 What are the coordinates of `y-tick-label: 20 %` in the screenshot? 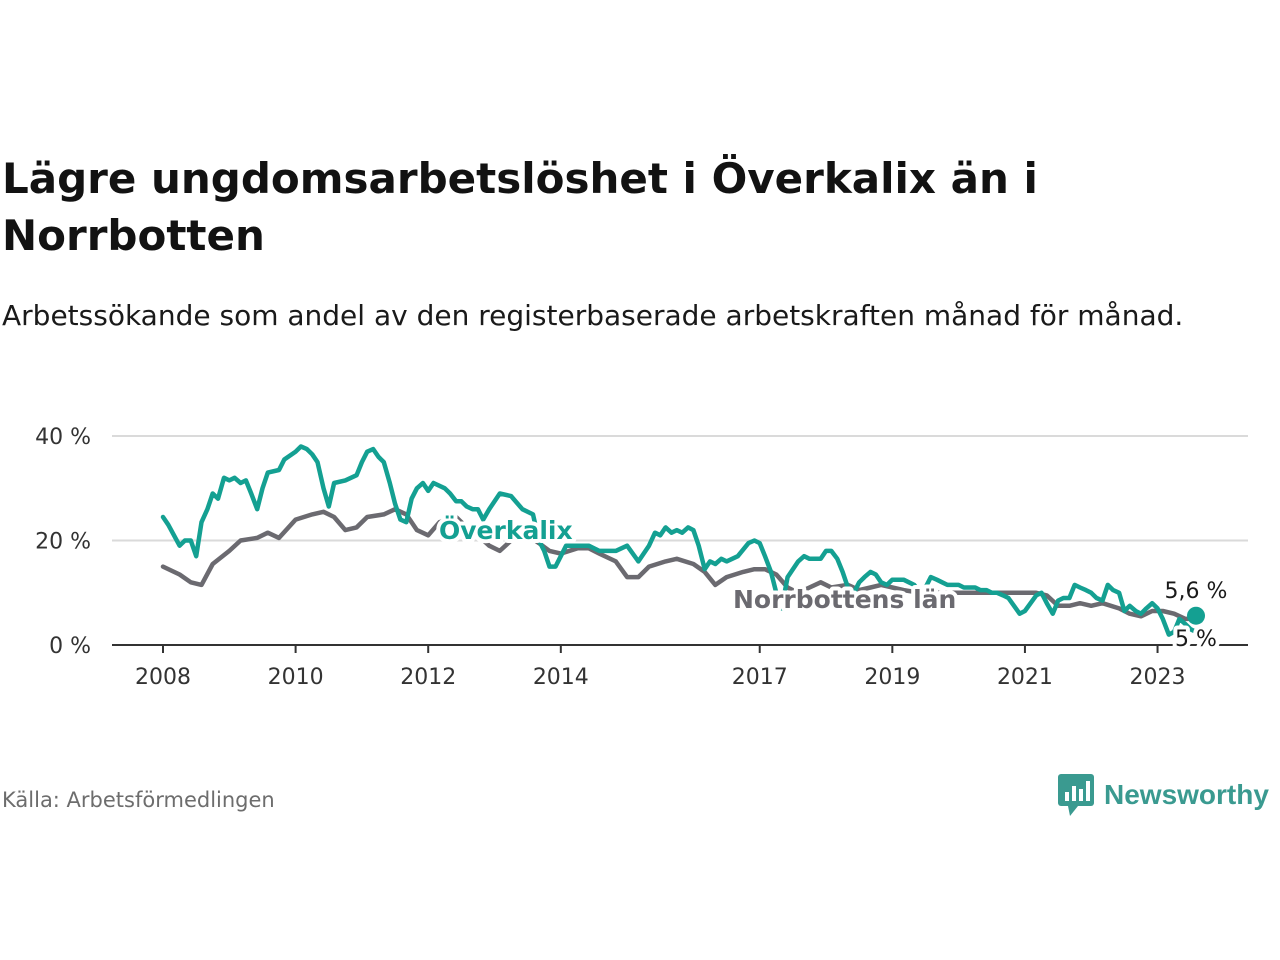 It's located at (63, 542).